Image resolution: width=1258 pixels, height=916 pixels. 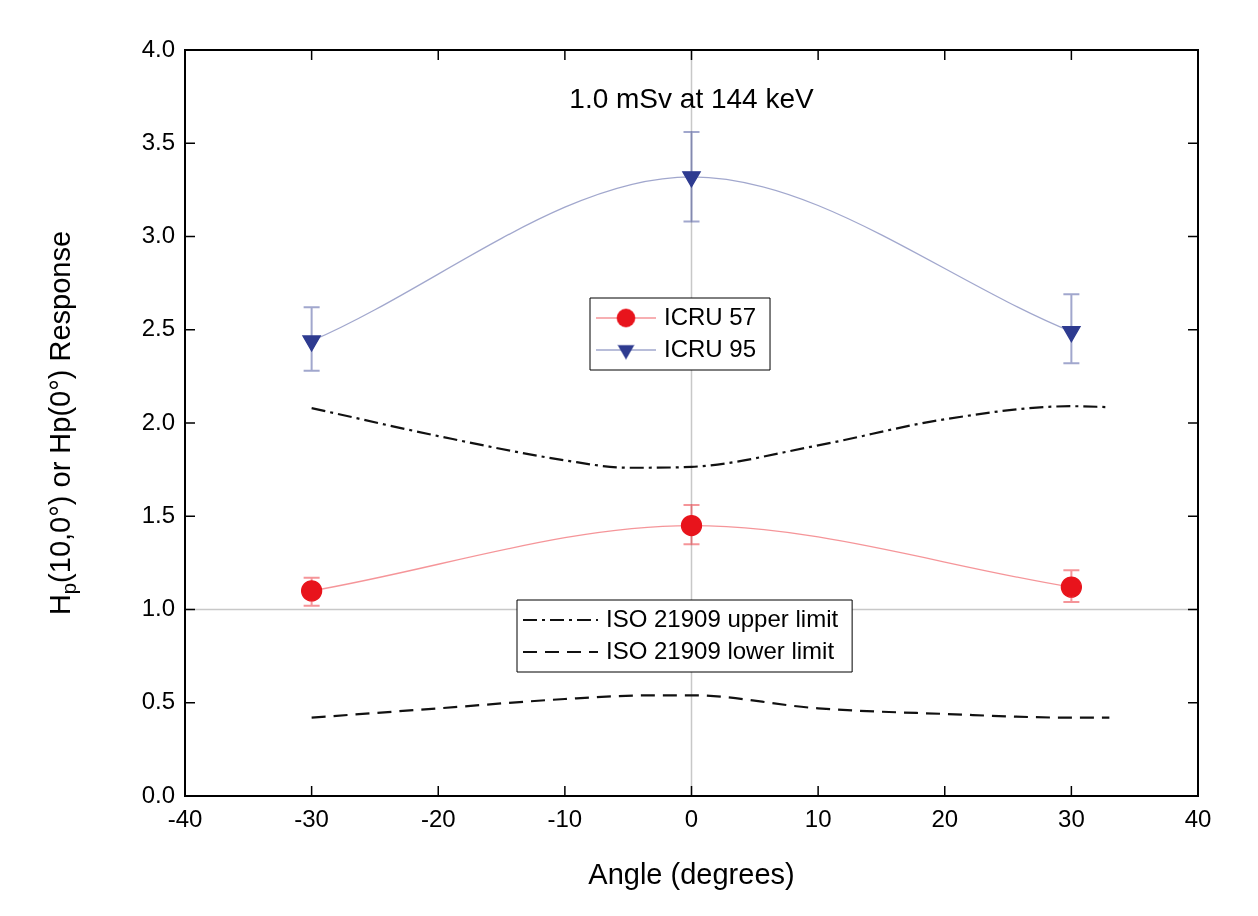 I want to click on x-tick-label: 40, so click(x=1198, y=819).